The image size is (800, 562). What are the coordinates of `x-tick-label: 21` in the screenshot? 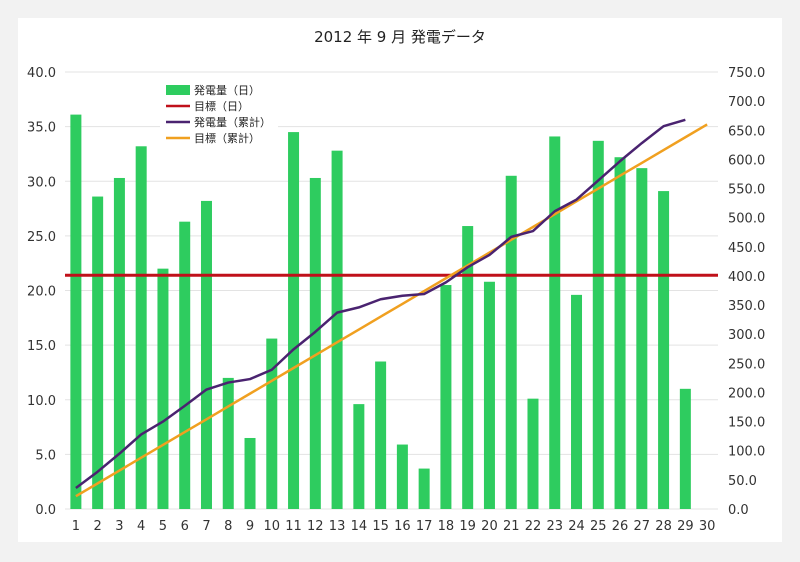 It's located at (511, 526).